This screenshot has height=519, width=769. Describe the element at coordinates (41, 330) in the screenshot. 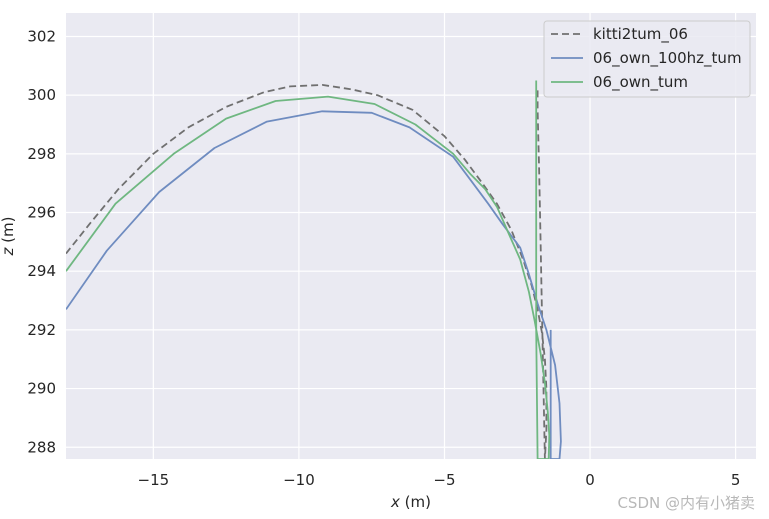

I see `y-tick-label: 292` at that location.